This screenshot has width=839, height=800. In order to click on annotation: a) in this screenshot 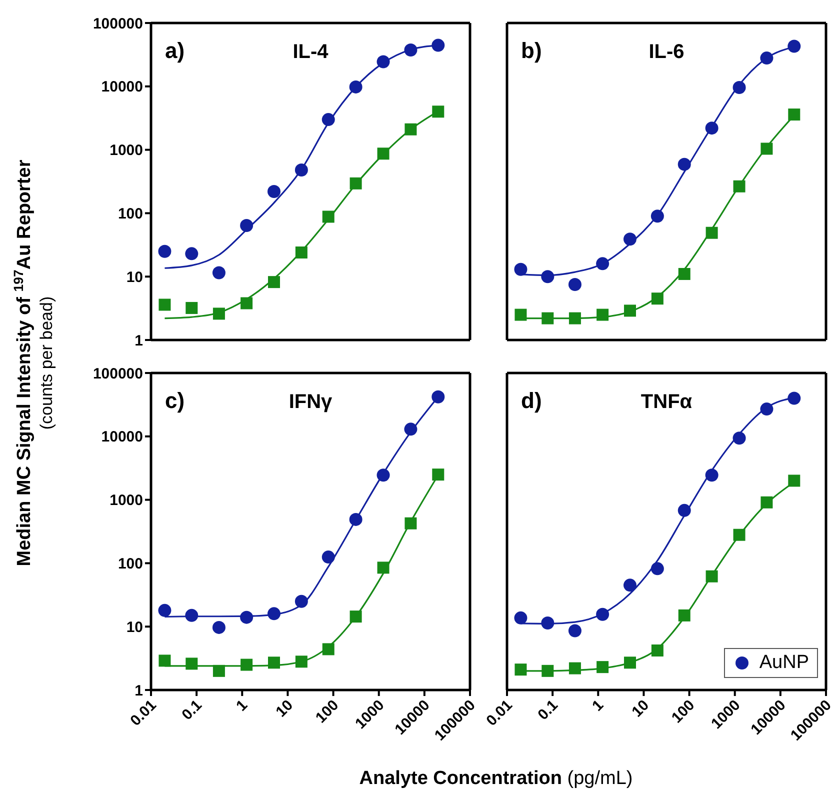, I will do `click(175, 51)`.